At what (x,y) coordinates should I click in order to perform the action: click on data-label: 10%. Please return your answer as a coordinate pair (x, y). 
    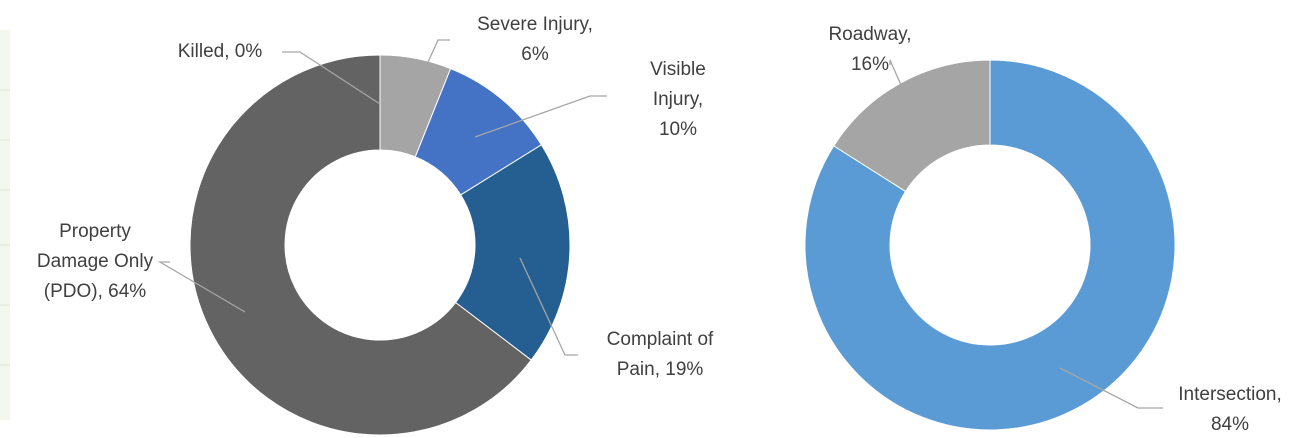
    Looking at the image, I should click on (678, 129).